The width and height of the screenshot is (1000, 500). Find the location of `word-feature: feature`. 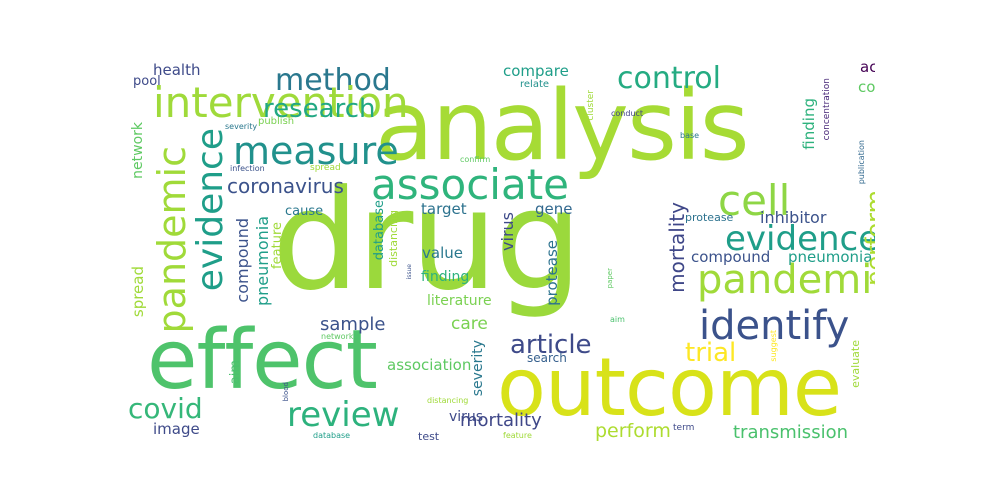

word-feature: feature is located at coordinates (277, 245).